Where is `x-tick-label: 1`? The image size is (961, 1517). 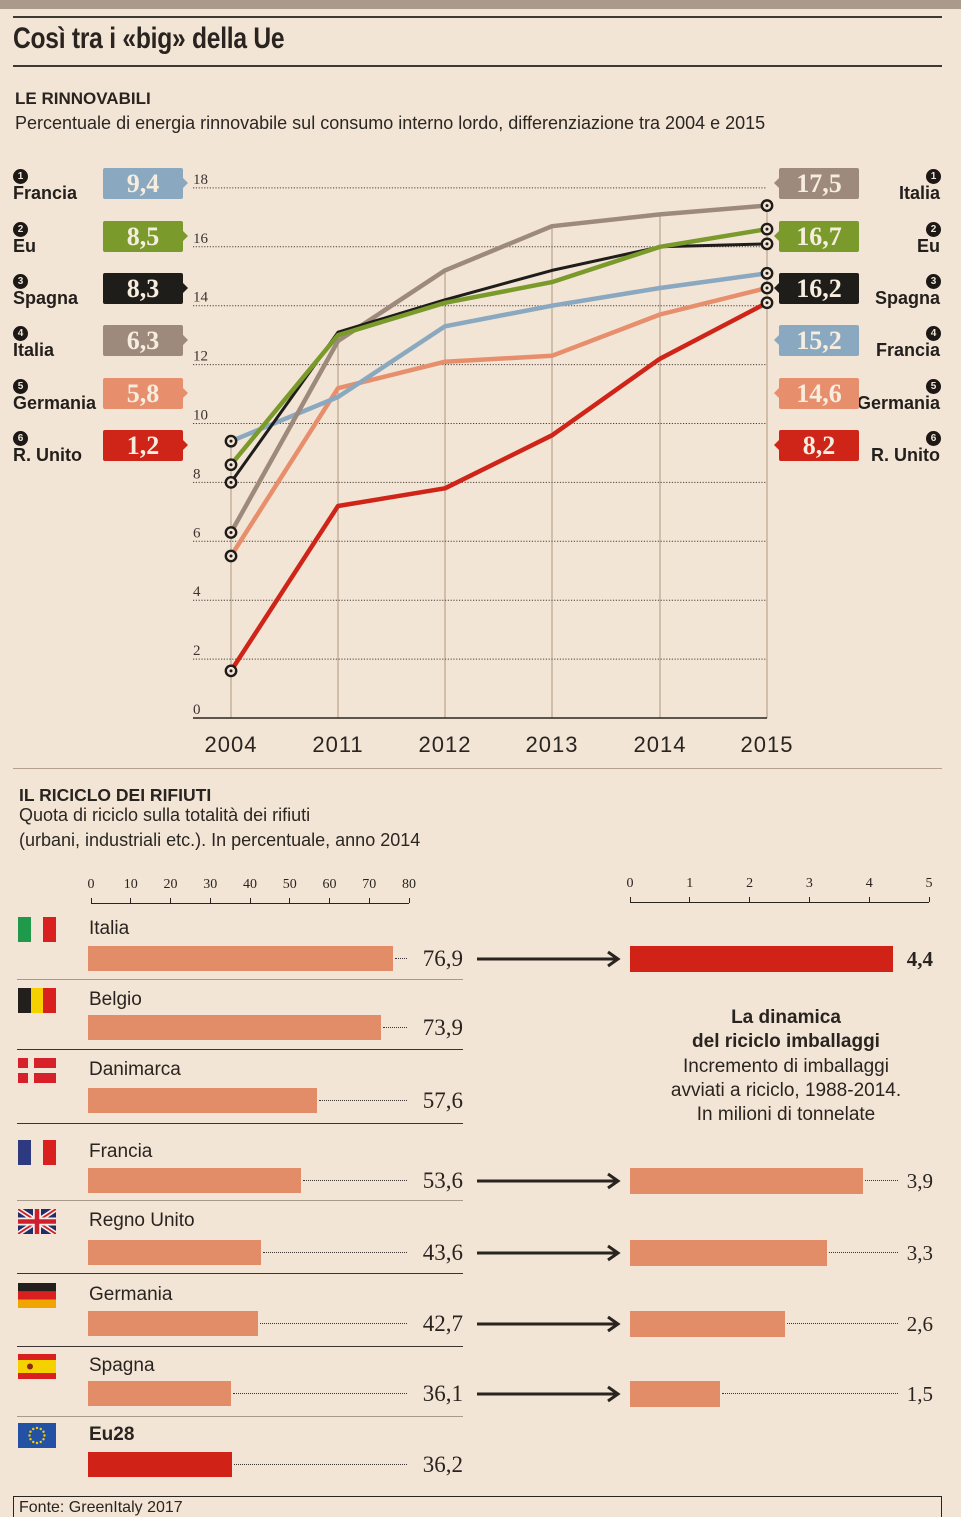 x-tick-label: 1 is located at coordinates (690, 883).